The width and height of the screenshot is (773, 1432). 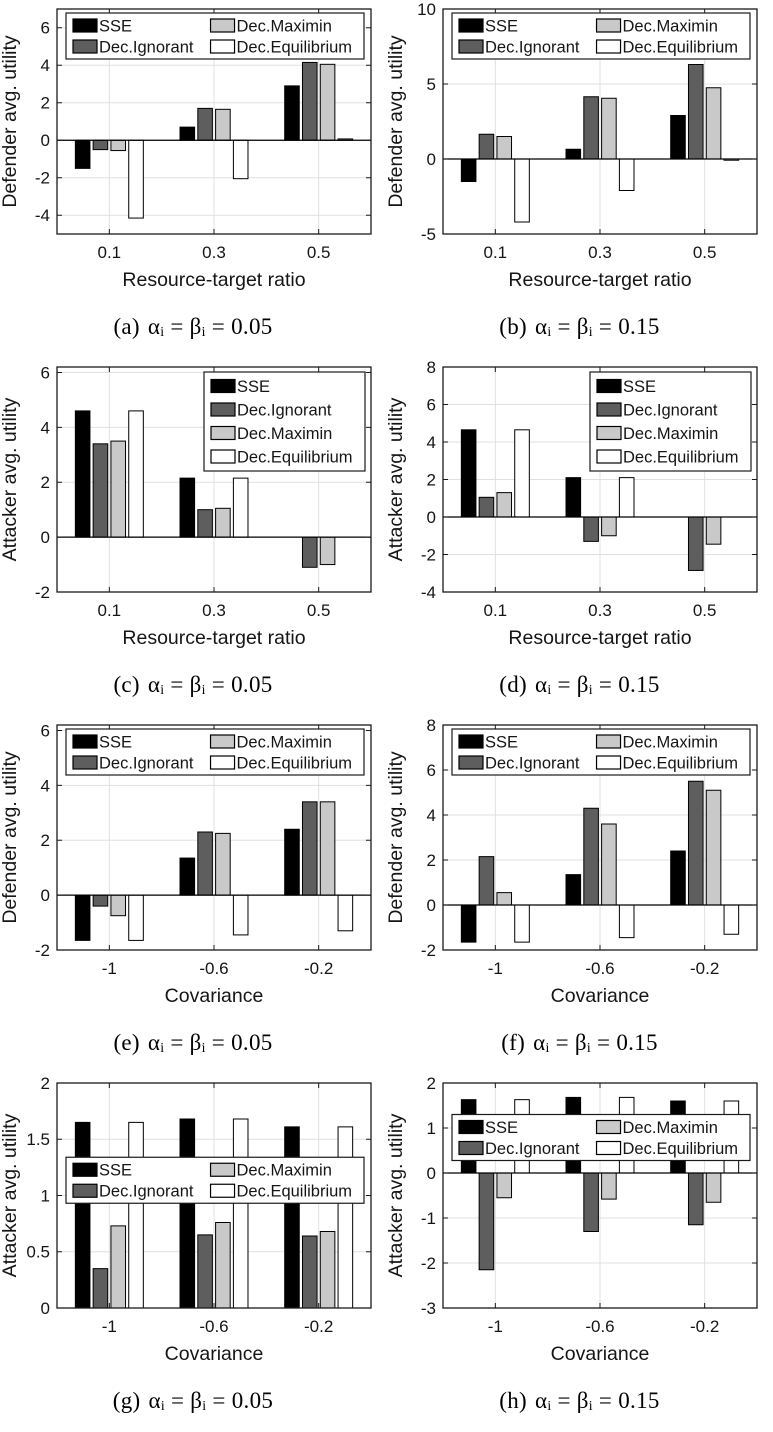 I want to click on caption-e-label: (e), so click(x=126, y=1042).